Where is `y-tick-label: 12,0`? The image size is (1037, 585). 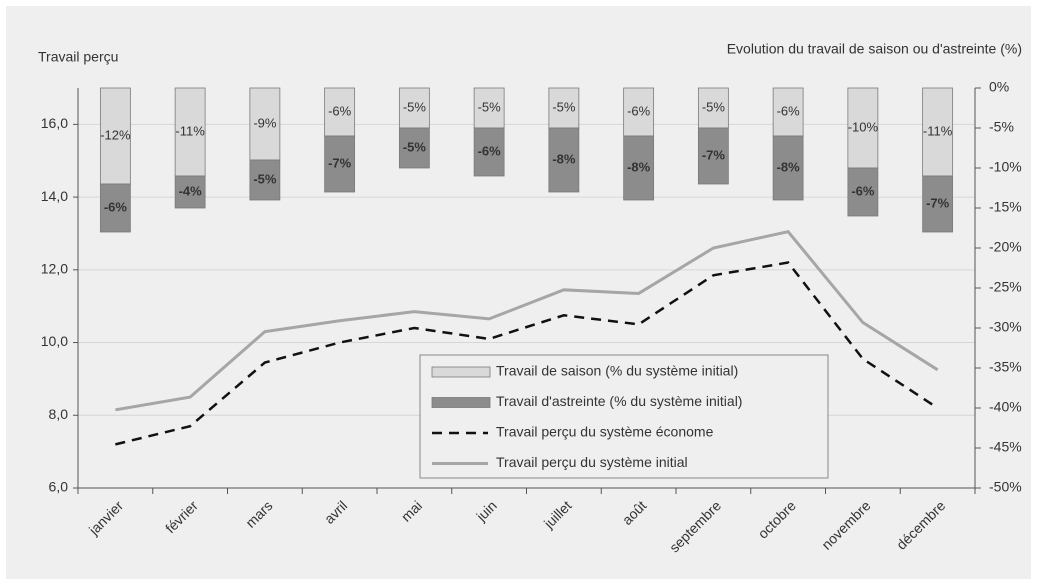 y-tick-label: 12,0 is located at coordinates (54, 269).